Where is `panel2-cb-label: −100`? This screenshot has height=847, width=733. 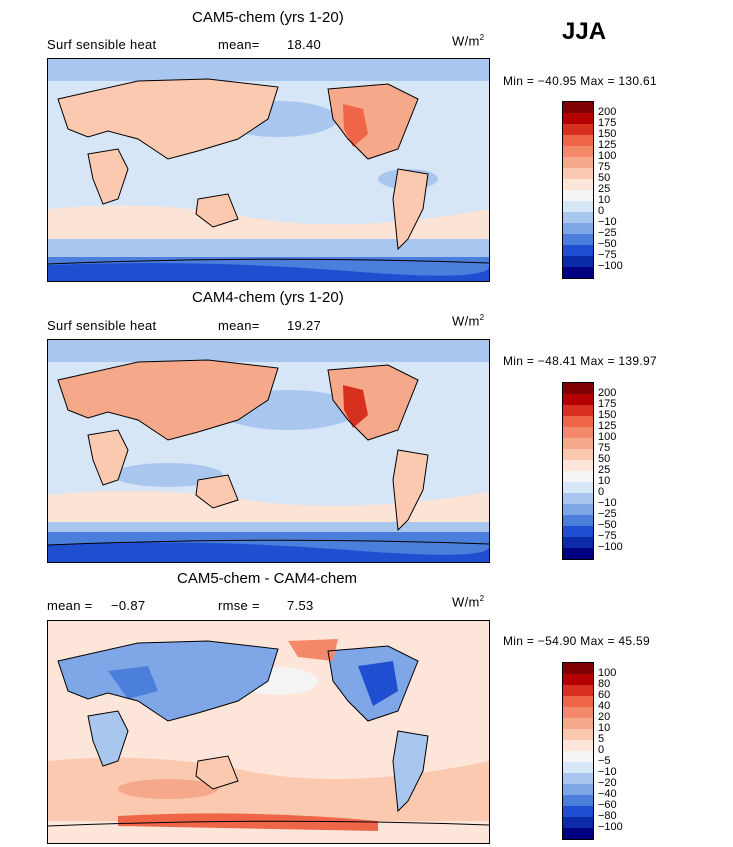 panel2-cb-label: −100 is located at coordinates (610, 547).